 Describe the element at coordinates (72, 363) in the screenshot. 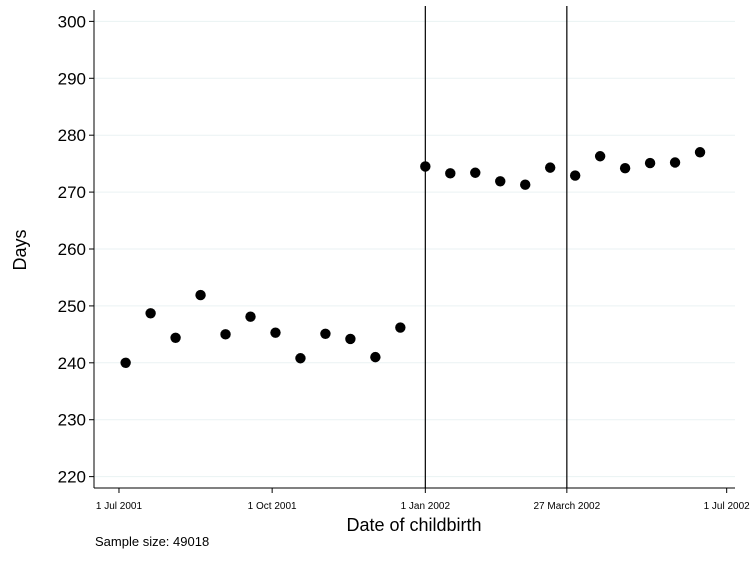

I see `y-tick-label: 240` at that location.